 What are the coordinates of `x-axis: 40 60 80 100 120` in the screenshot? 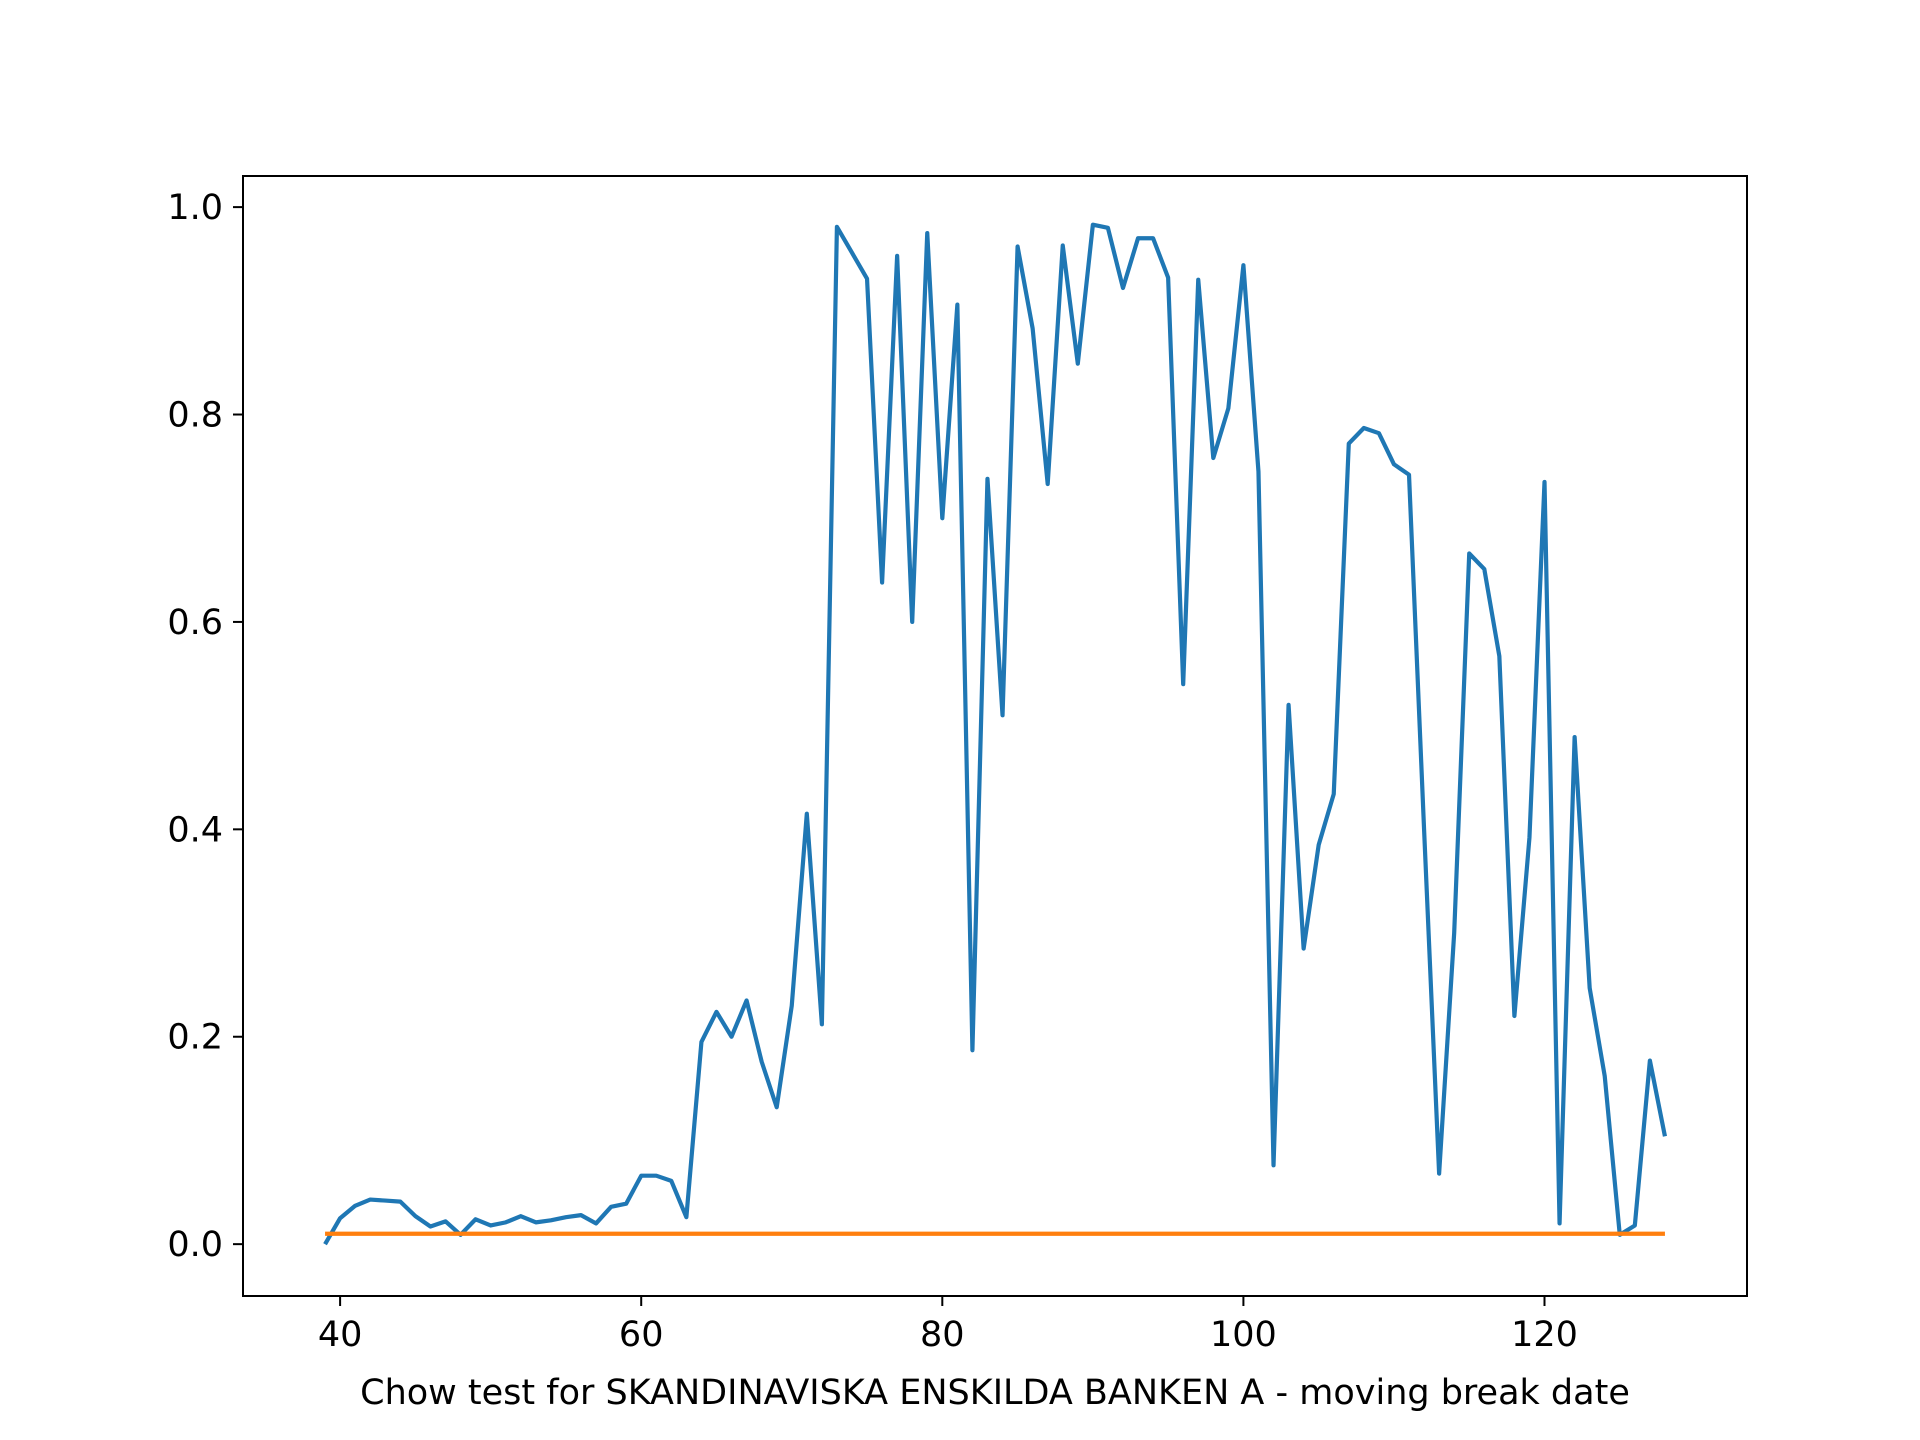 It's located at (948, 1325).